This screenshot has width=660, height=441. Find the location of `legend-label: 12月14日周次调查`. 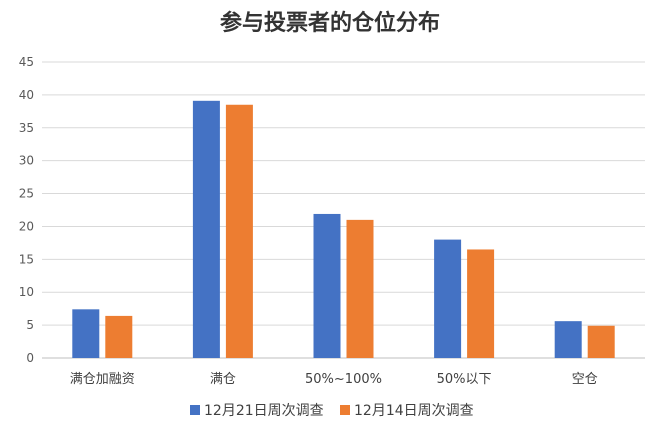

legend-label: 12月14日周次调查 is located at coordinates (414, 411).